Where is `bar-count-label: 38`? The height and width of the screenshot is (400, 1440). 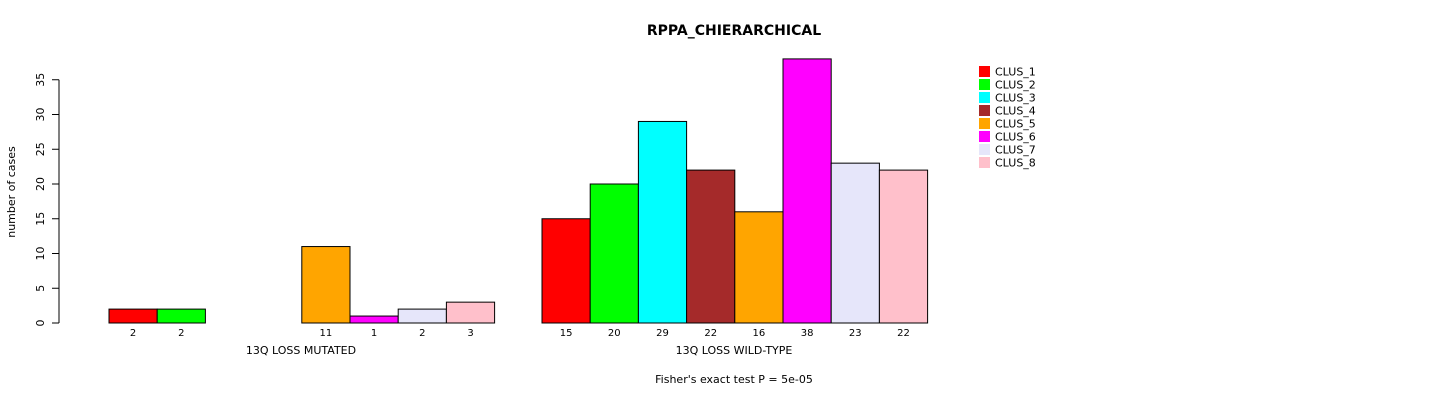
bar-count-label: 38 is located at coordinates (807, 333).